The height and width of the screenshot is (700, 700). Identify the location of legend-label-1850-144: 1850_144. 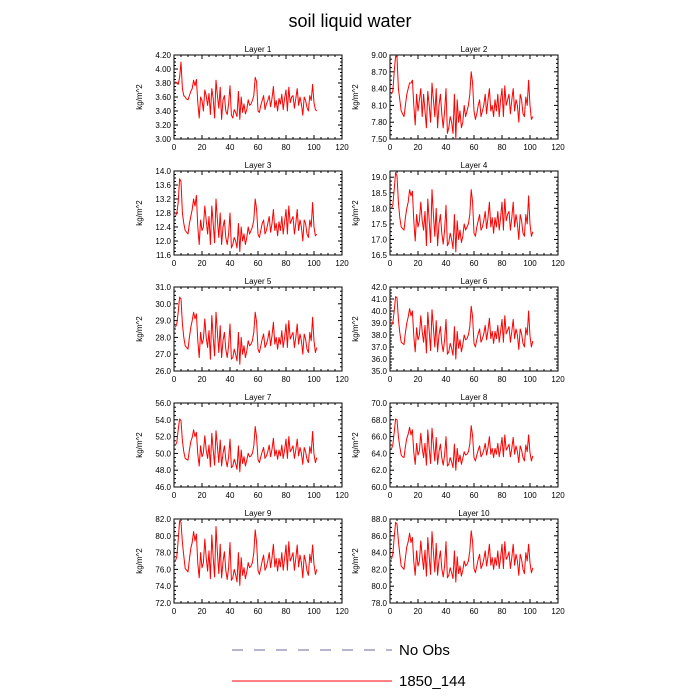
(432, 681).